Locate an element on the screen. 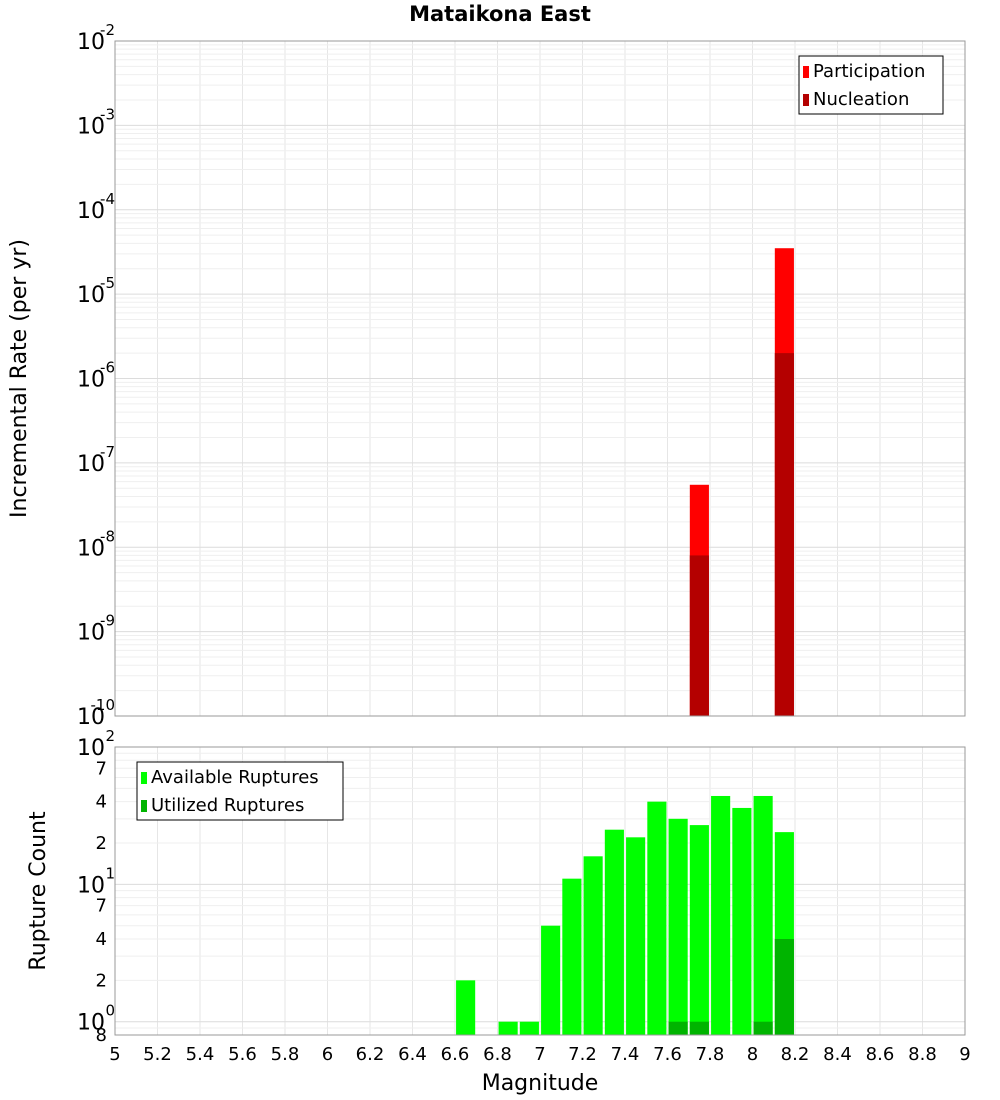  x-tick-label: 7.2 is located at coordinates (582, 1054).